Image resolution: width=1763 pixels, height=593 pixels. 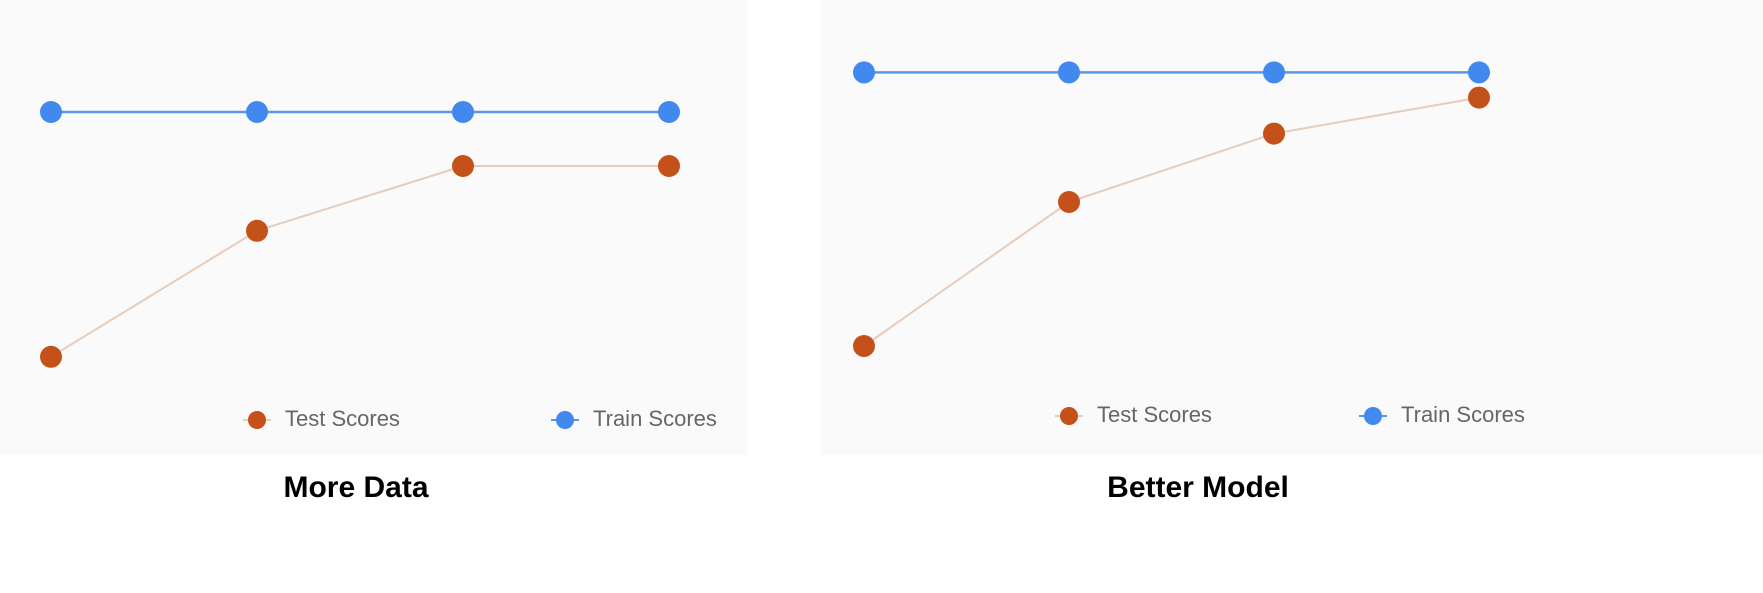 I want to click on chart-title: Better Model, so click(x=1198, y=487).